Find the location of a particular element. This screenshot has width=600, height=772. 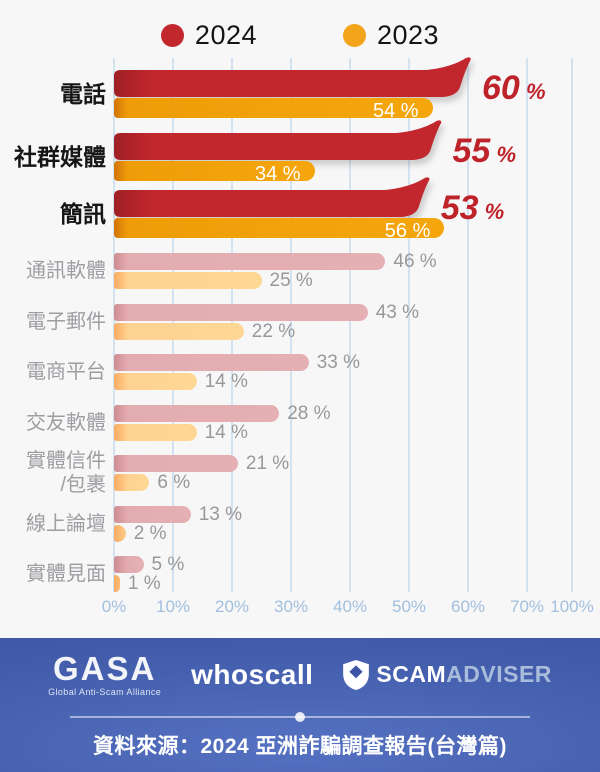

value-label-2024: 43 % is located at coordinates (397, 312).